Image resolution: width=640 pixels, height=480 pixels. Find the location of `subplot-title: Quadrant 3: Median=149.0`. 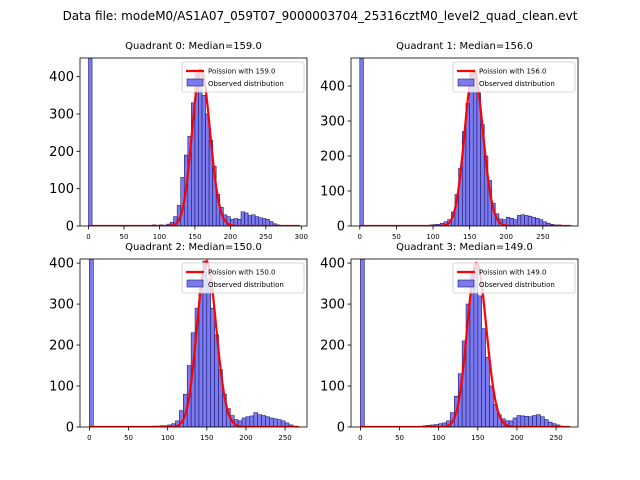

subplot-title: Quadrant 3: Median=149.0 is located at coordinates (464, 247).